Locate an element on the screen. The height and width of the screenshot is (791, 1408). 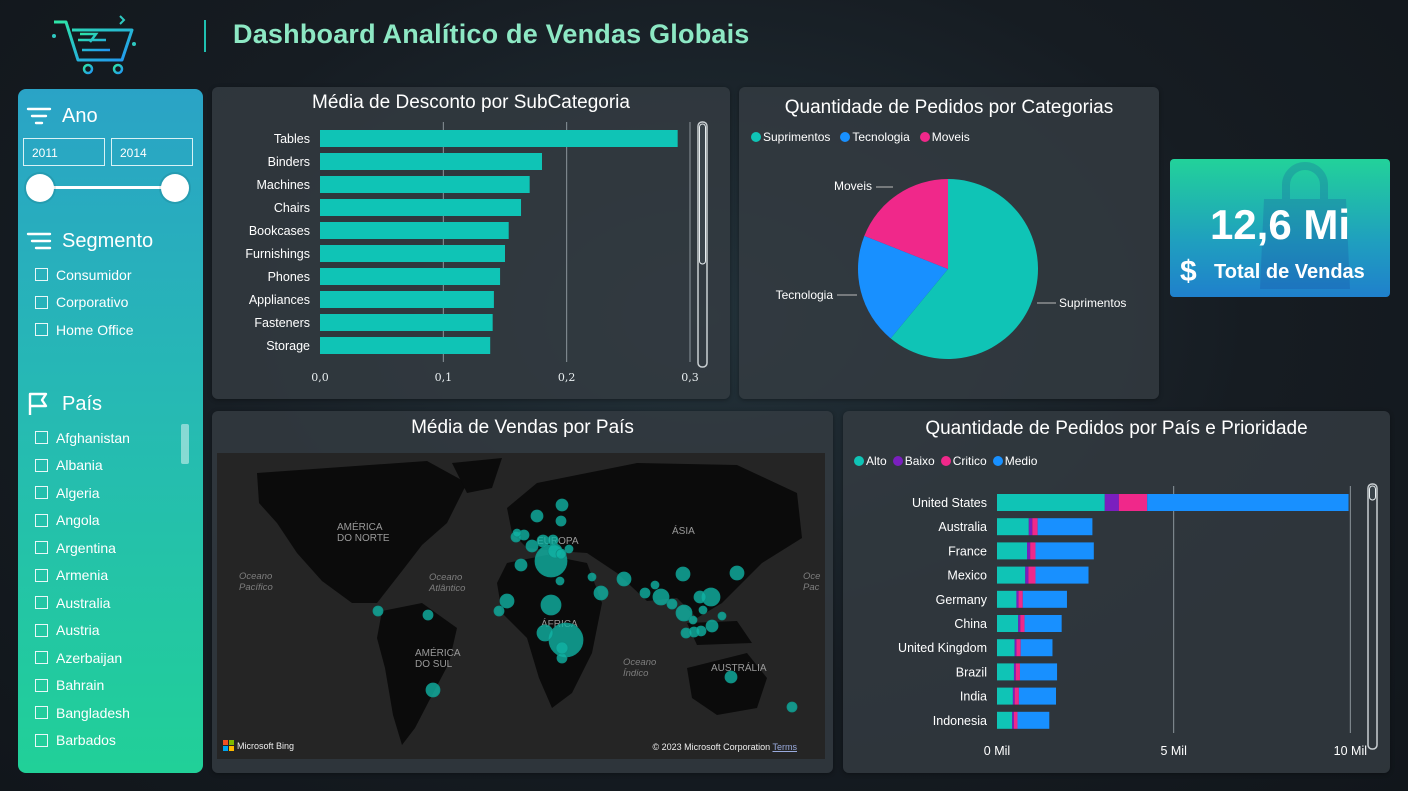
legend-item: Medio is located at coordinates (1014, 461).